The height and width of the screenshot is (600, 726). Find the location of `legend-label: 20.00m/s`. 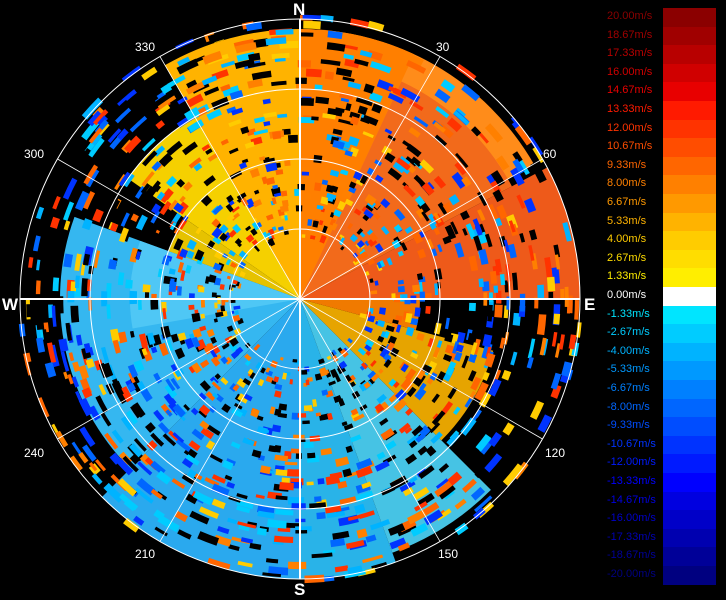

legend-label: 20.00m/s is located at coordinates (630, 16).